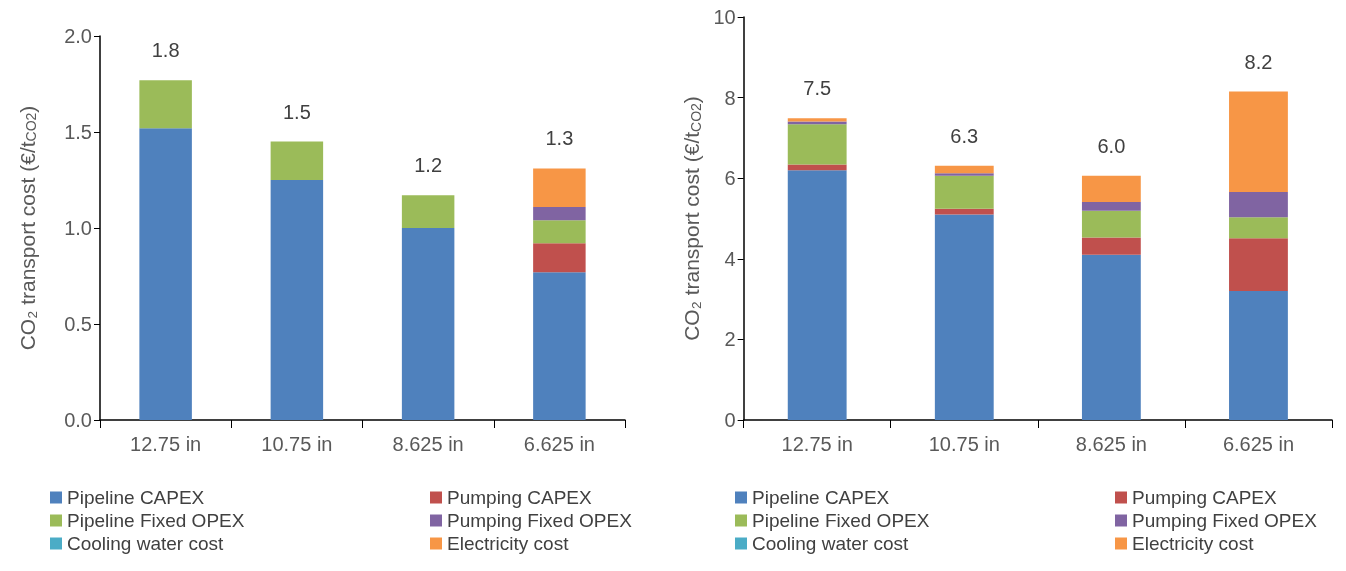 The height and width of the screenshot is (571, 1346). What do you see at coordinates (165, 50) in the screenshot?
I see `total-label: 1.8` at bounding box center [165, 50].